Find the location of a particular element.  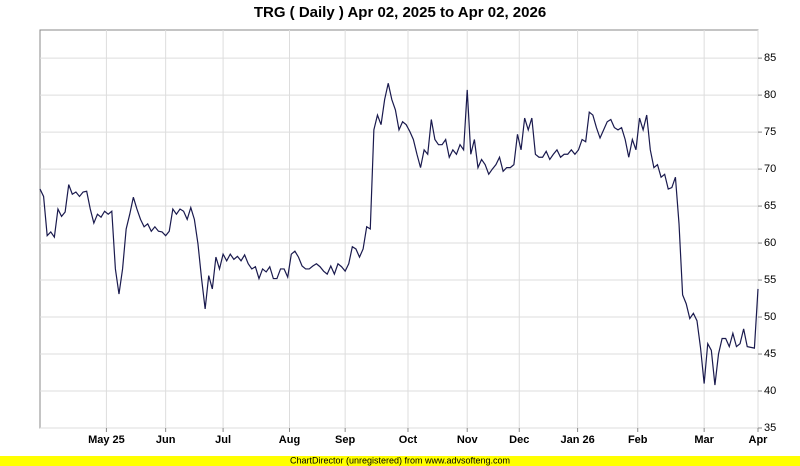

x-tick-label: Jun is located at coordinates (166, 440).